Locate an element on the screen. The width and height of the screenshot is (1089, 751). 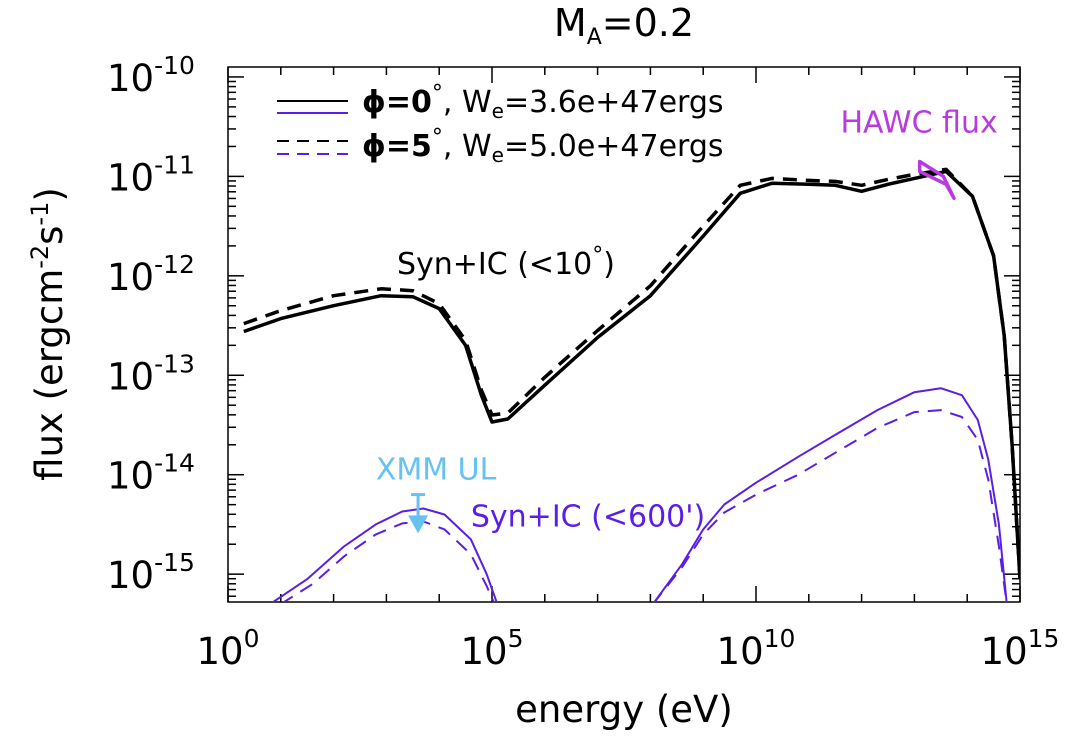
syn-ic-600-label: Syn+IC (<600') is located at coordinates (588, 516).